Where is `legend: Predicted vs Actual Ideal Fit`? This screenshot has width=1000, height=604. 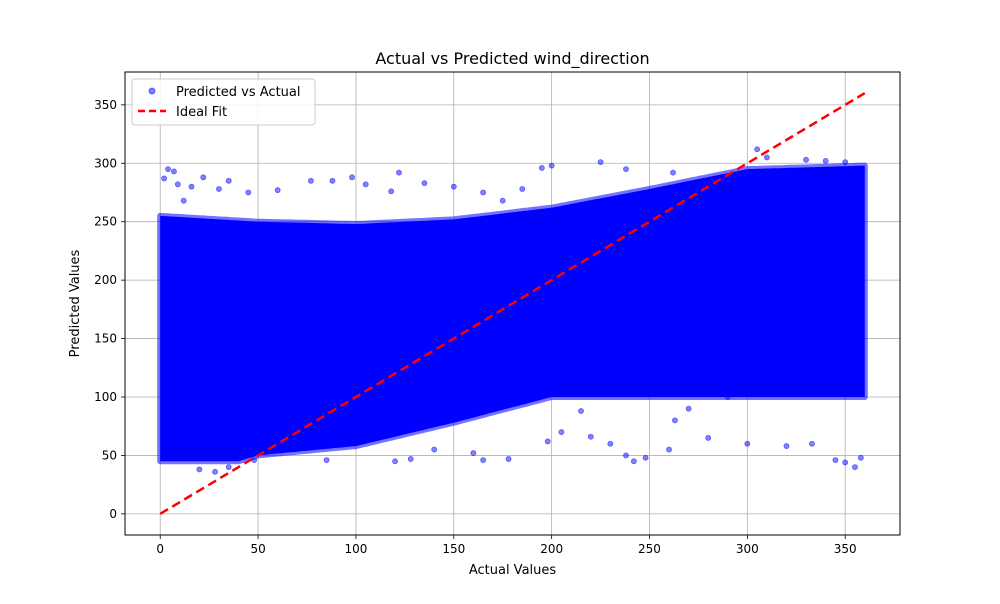
legend: Predicted vs Actual Ideal Fit is located at coordinates (223, 102).